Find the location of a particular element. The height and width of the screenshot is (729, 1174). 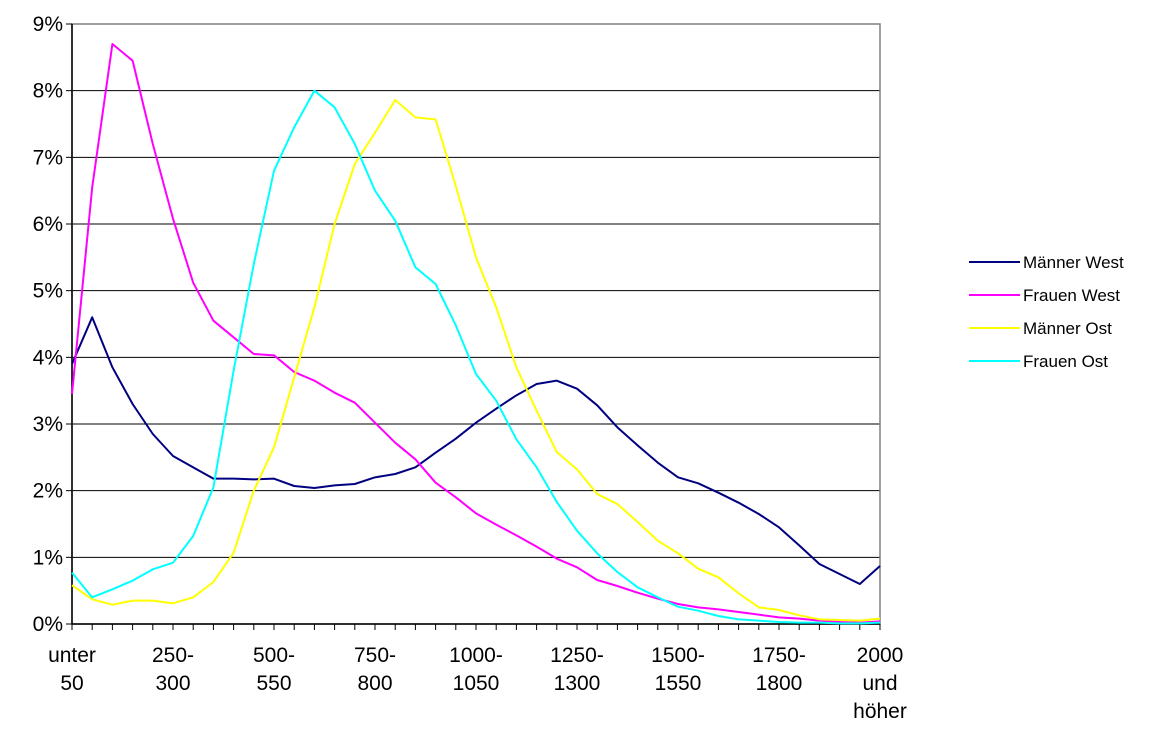

x-tick-label: 1500-1550 is located at coordinates (678, 669).